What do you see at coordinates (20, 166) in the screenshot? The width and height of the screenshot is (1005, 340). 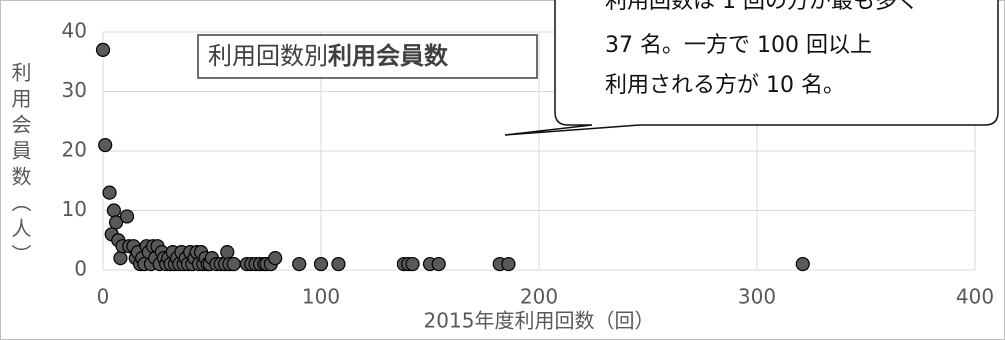 I see `y-axis-label: 利用会員数（人）` at bounding box center [20, 166].